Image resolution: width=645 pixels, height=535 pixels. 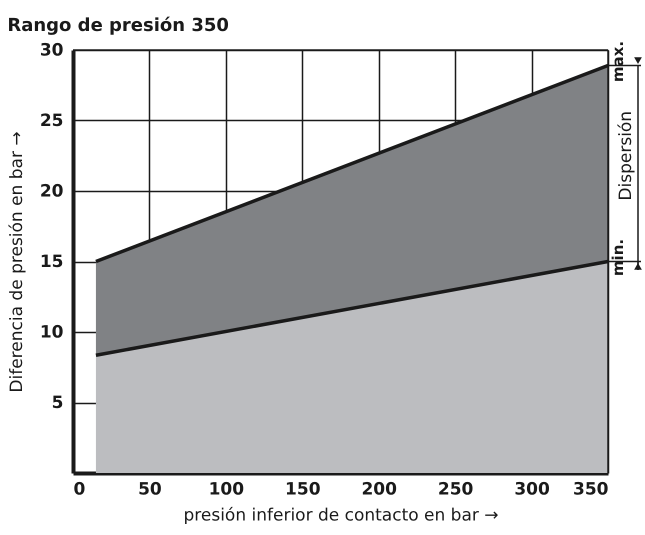 What do you see at coordinates (532, 490) in the screenshot?
I see `x-tick-label: 300` at bounding box center [532, 490].